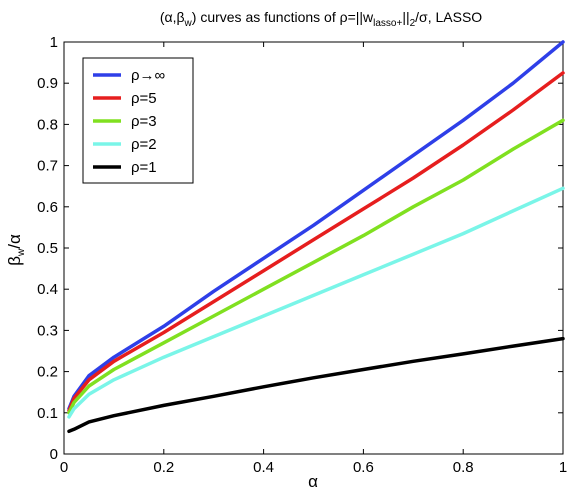 This screenshot has height=491, width=572. What do you see at coordinates (47, 124) in the screenshot?
I see `y-tick-label: 0.8` at bounding box center [47, 124].